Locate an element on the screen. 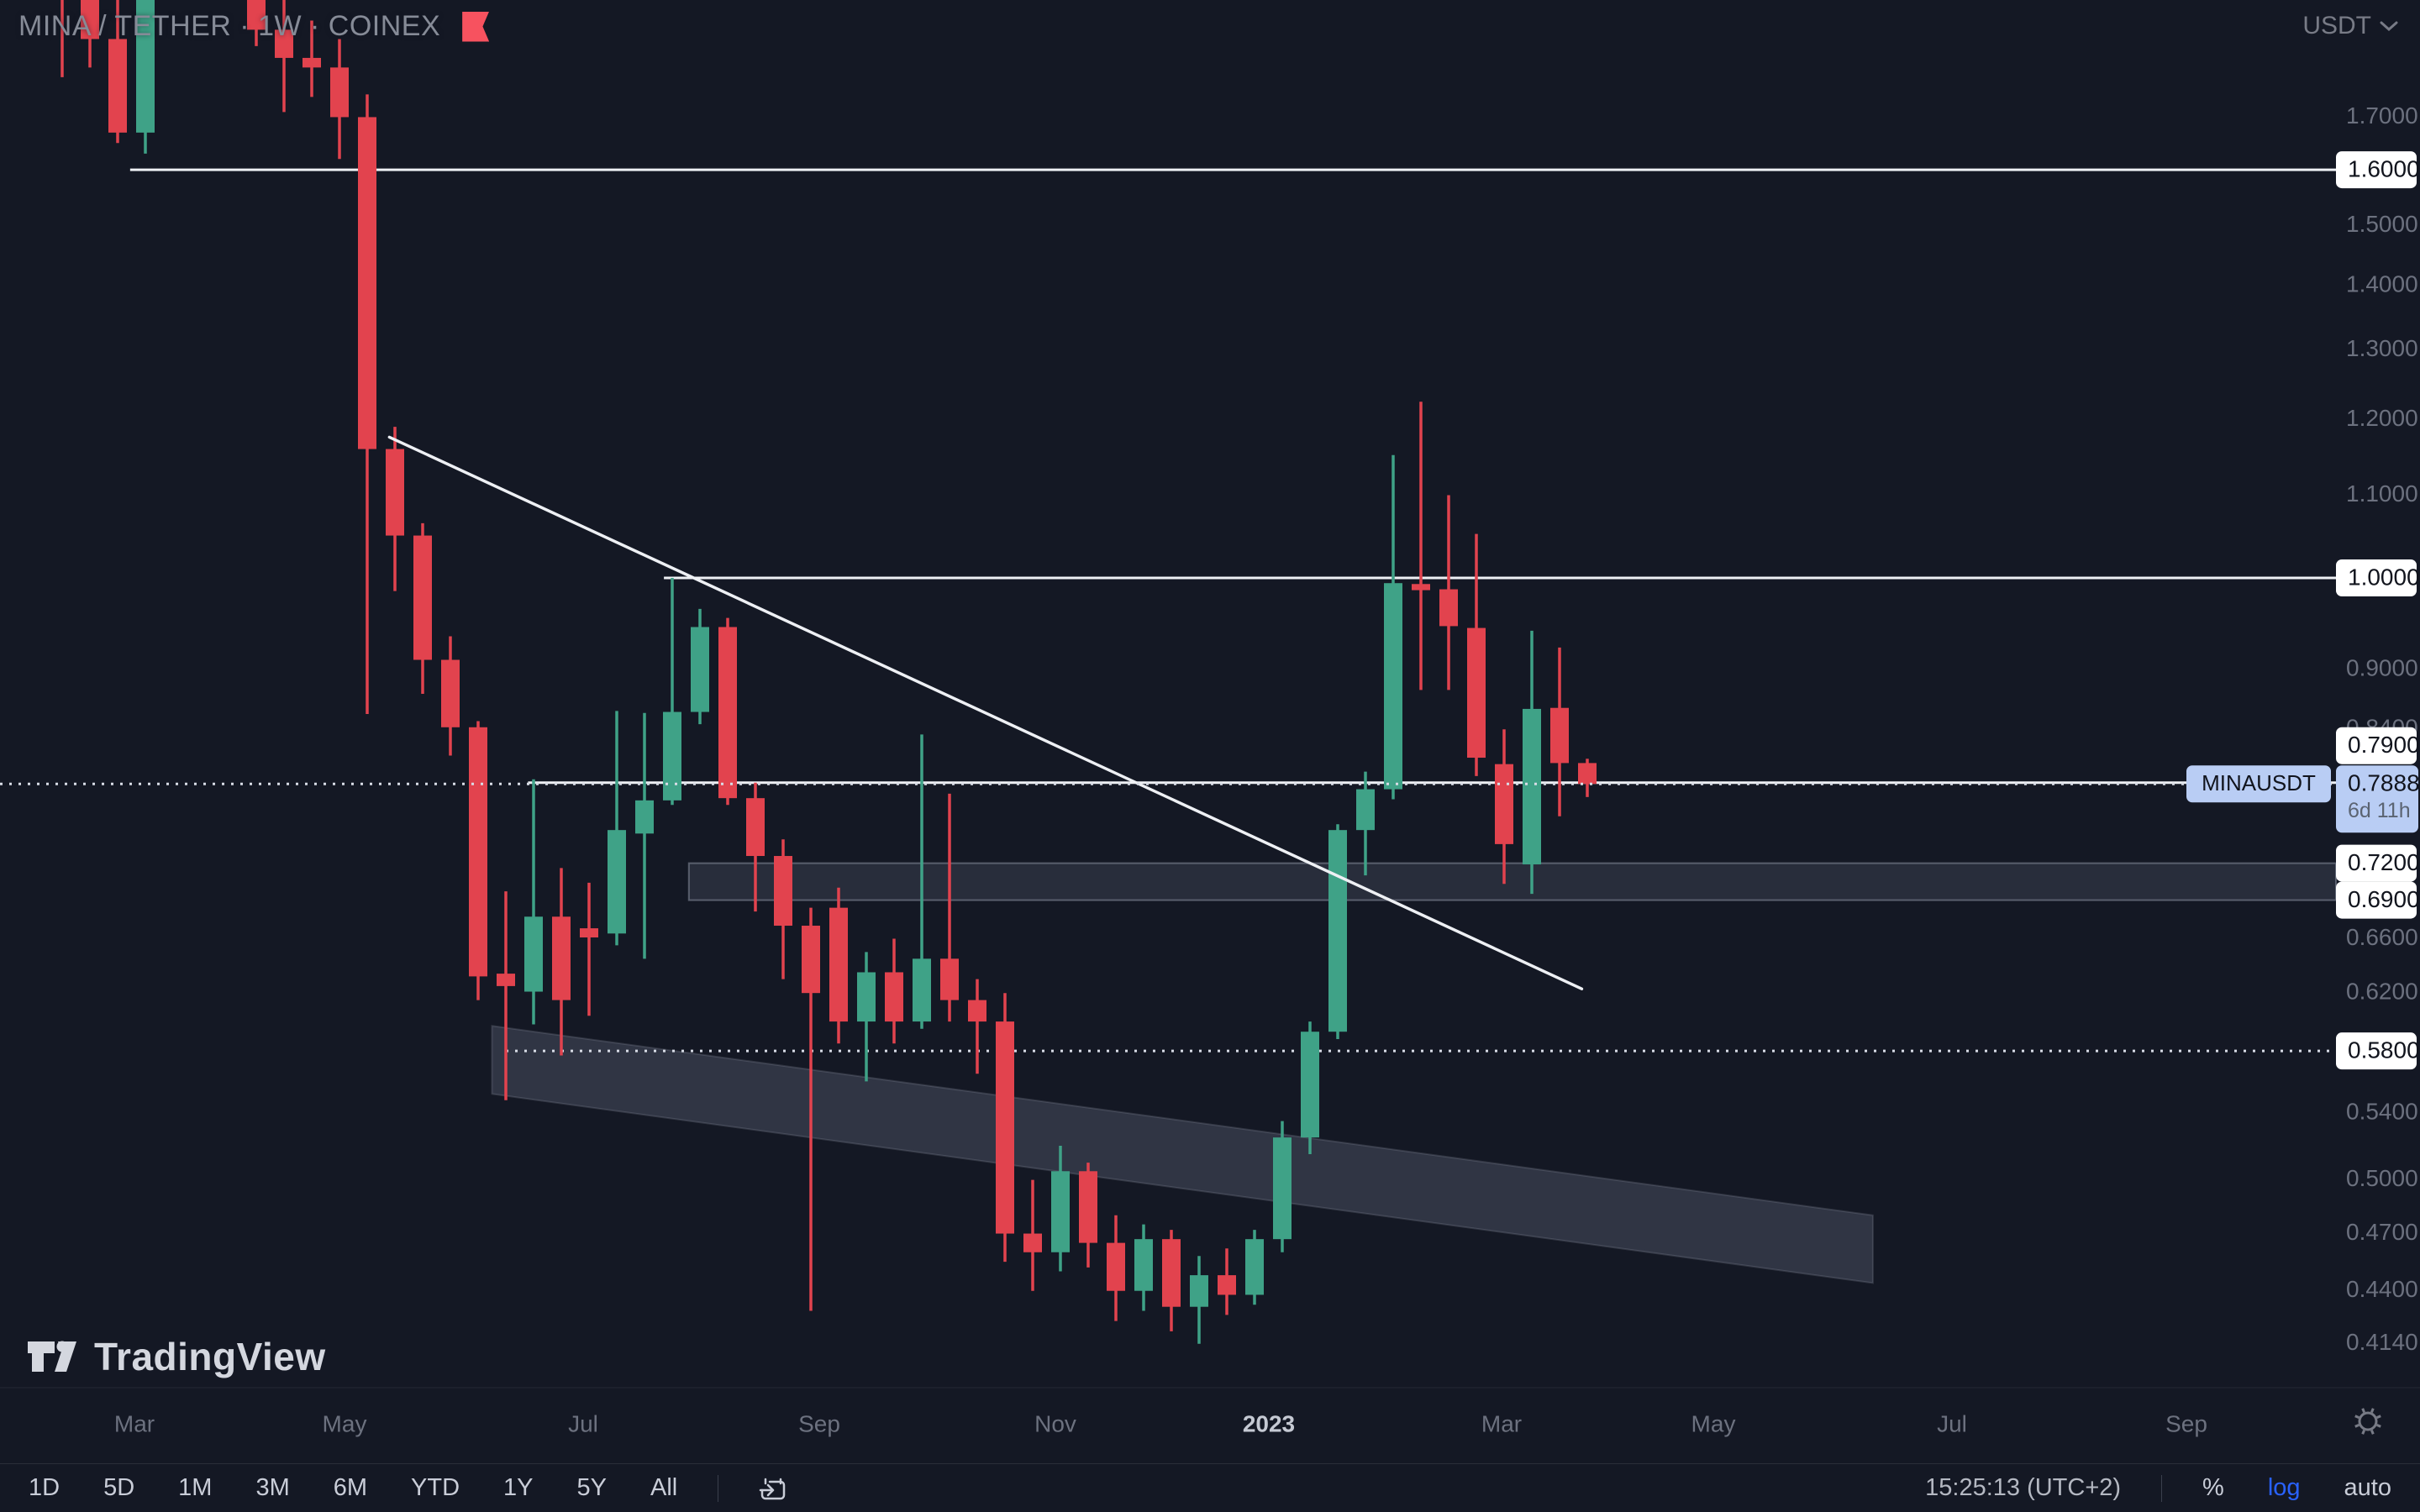 This screenshot has height=1512, width=2420. range-button-5d: 5D is located at coordinates (119, 1487).